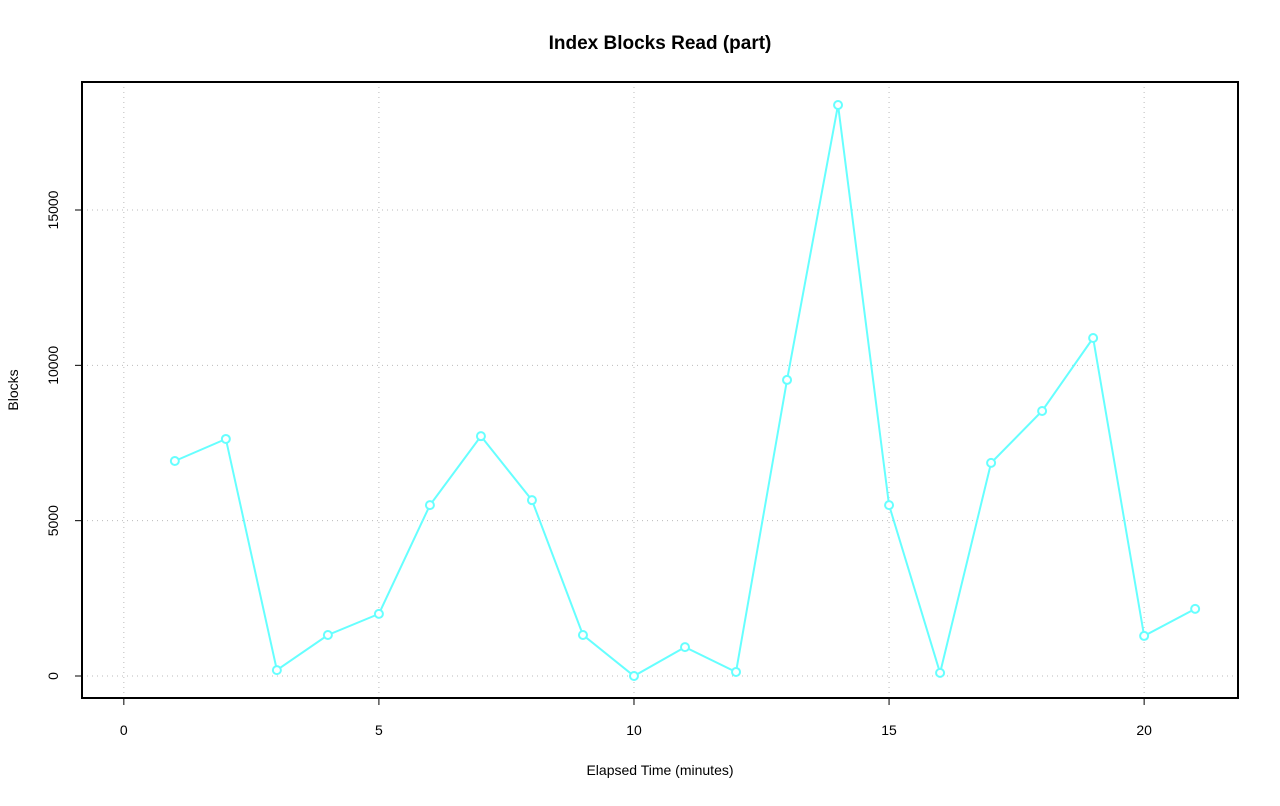 The height and width of the screenshot is (806, 1280). Describe the element at coordinates (1144, 730) in the screenshot. I see `x-tick-label: 20` at that location.